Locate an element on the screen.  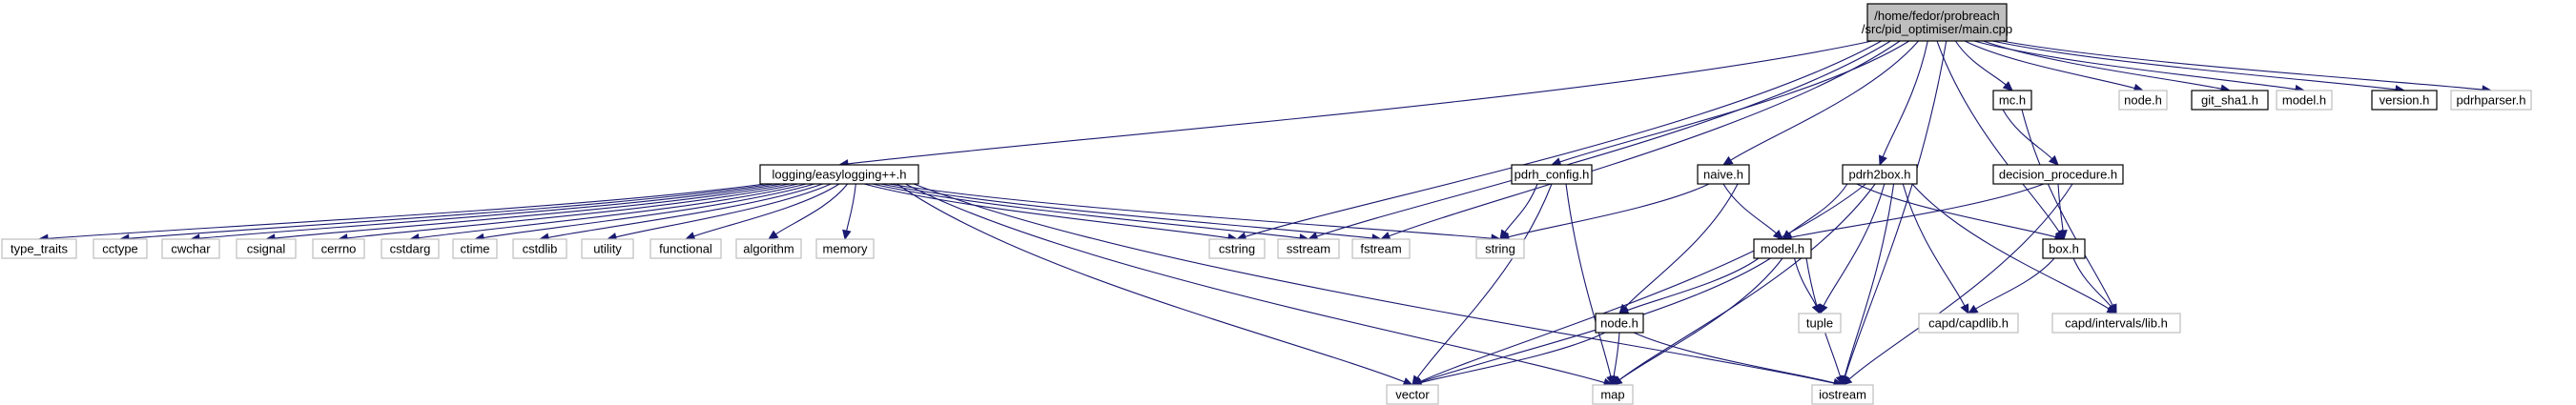
edge-decision_procedure-to-box is located at coordinates (2062, 212).